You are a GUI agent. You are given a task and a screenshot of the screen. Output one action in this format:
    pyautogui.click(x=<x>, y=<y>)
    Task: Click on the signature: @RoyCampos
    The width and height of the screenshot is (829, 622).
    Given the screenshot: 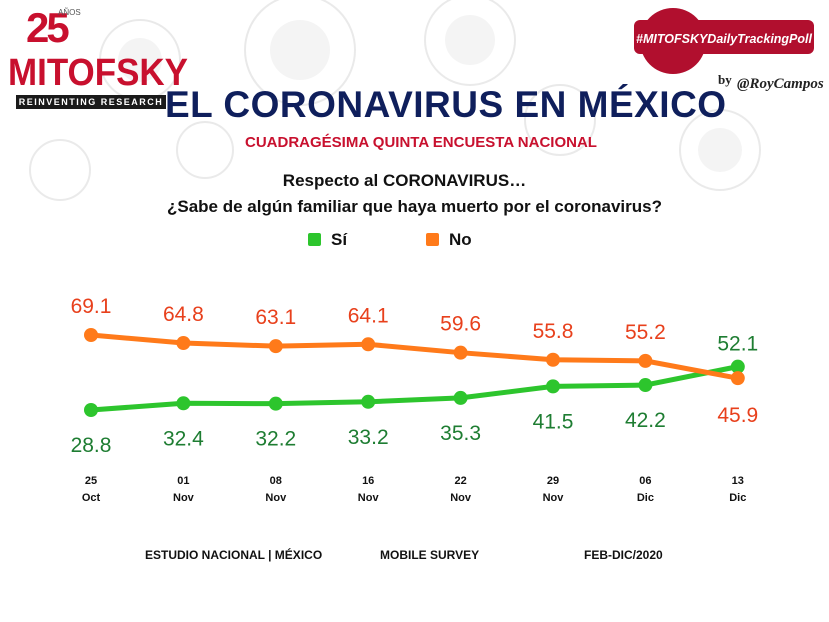 What is the action you would take?
    pyautogui.click(x=780, y=84)
    